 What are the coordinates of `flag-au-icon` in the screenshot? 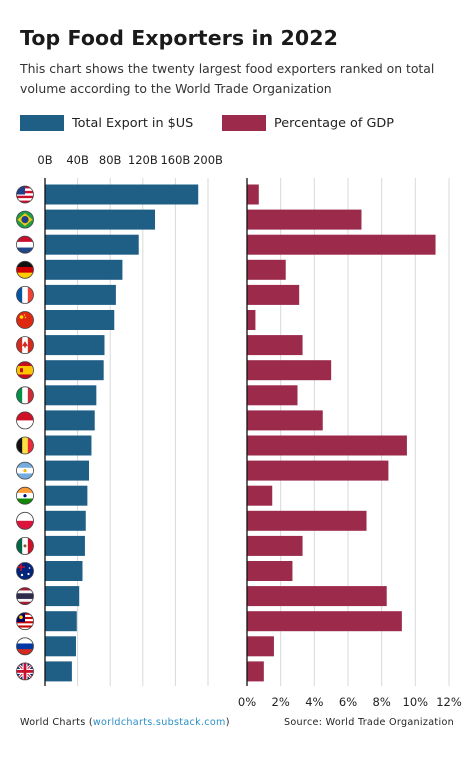 It's located at (25, 571).